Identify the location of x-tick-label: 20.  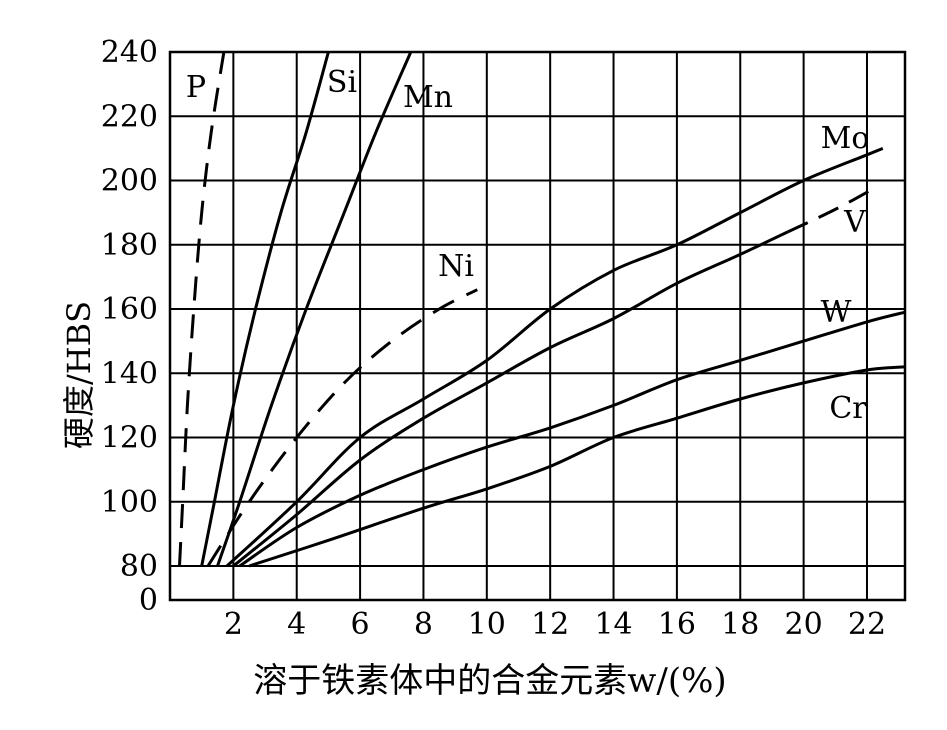
(804, 624).